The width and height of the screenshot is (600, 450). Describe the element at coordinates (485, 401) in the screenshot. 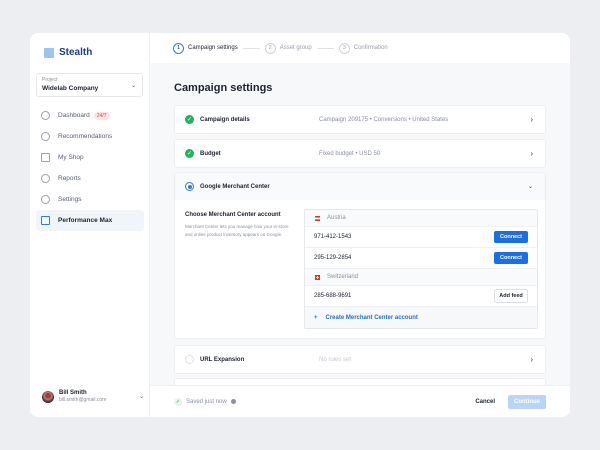

I see `cancel-button: Cancel` at that location.